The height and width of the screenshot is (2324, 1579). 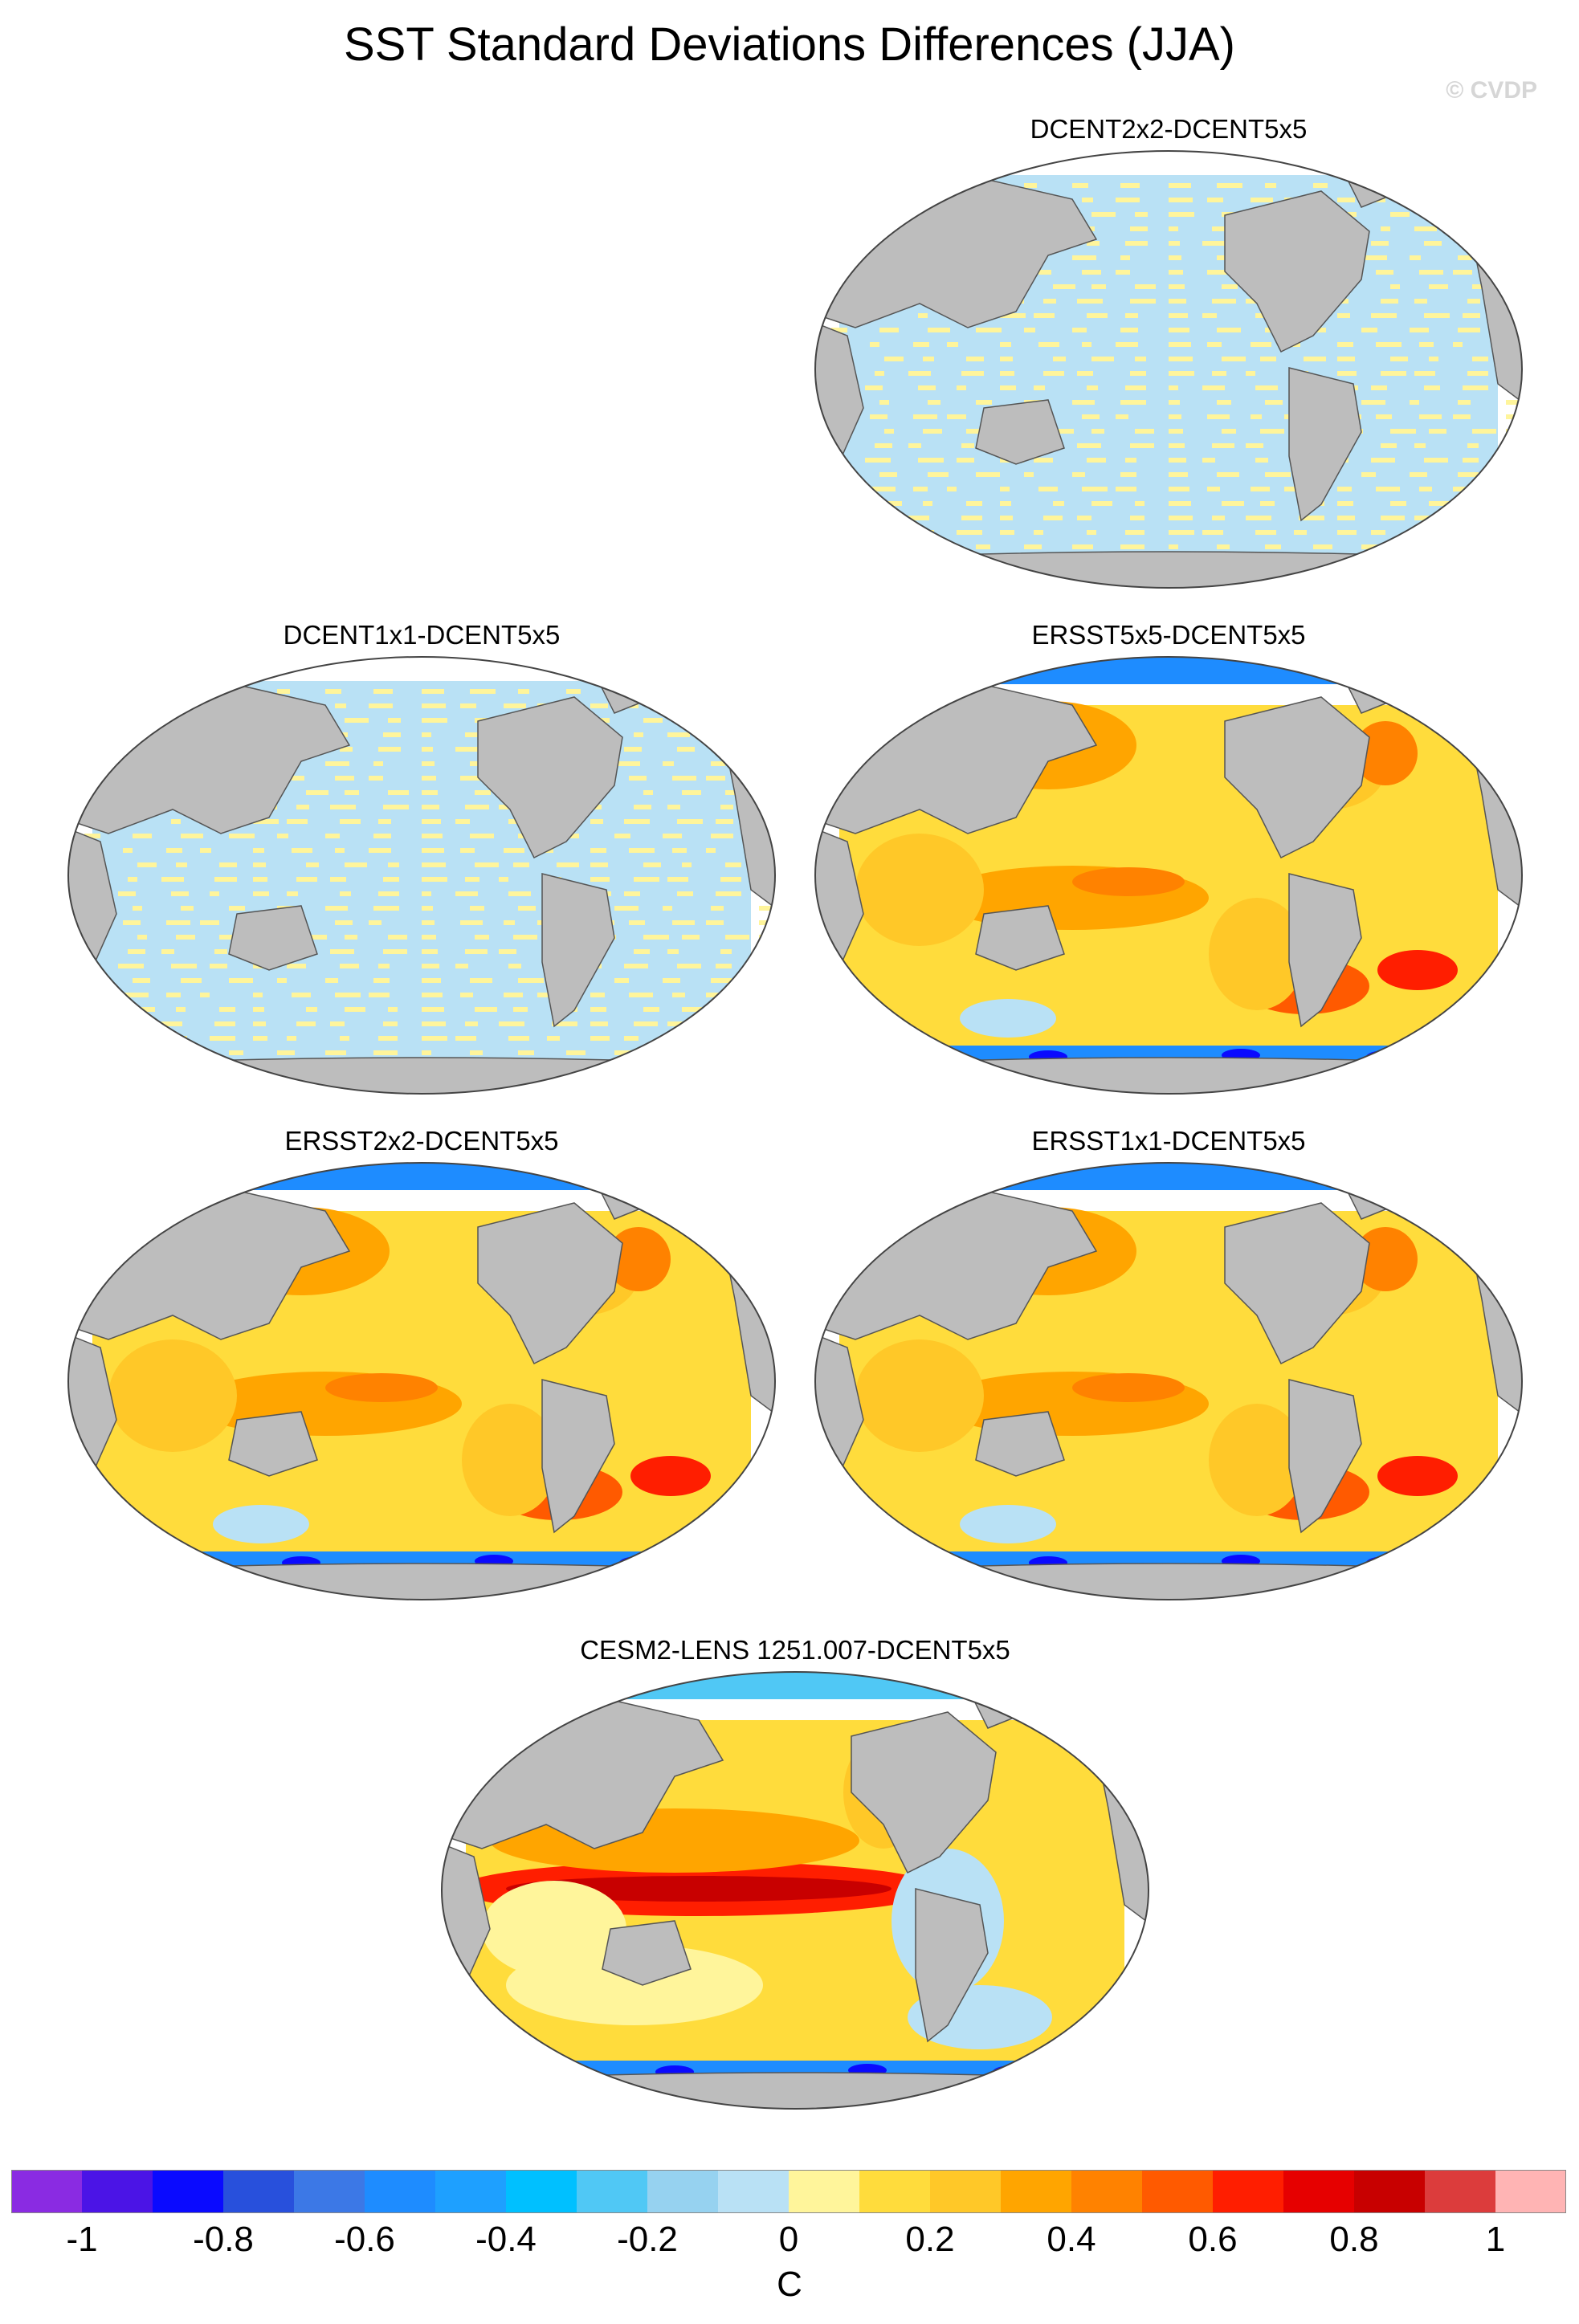 What do you see at coordinates (647, 2240) in the screenshot?
I see `colorbar-tick-label: -0.2` at bounding box center [647, 2240].